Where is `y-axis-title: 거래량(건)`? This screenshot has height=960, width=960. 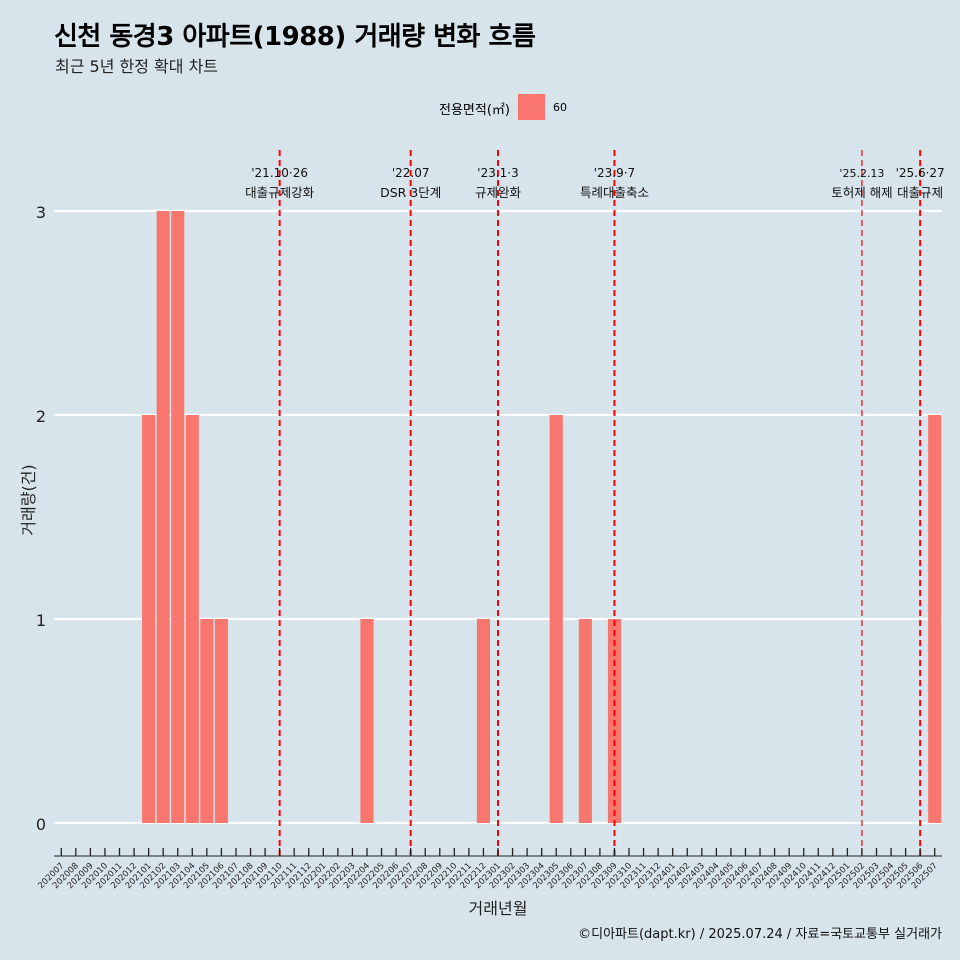
y-axis-title: 거래량(건) is located at coordinates (28, 499).